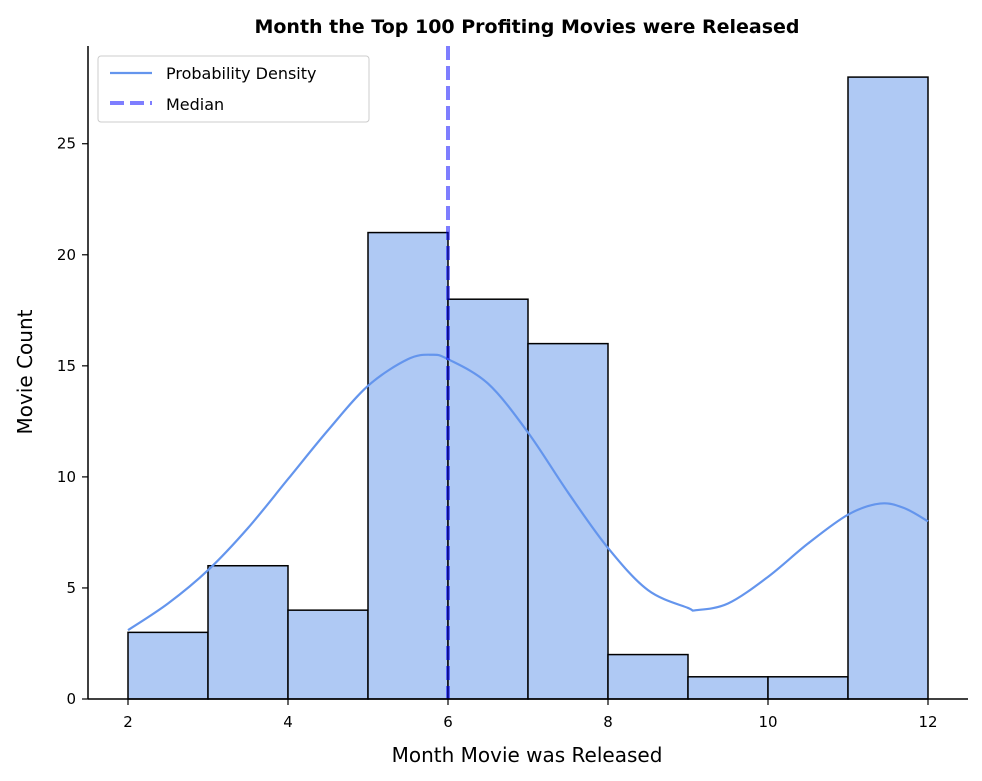 This screenshot has height=781, width=982. Describe the element at coordinates (288, 722) in the screenshot. I see `x-tick-label: 4` at that location.